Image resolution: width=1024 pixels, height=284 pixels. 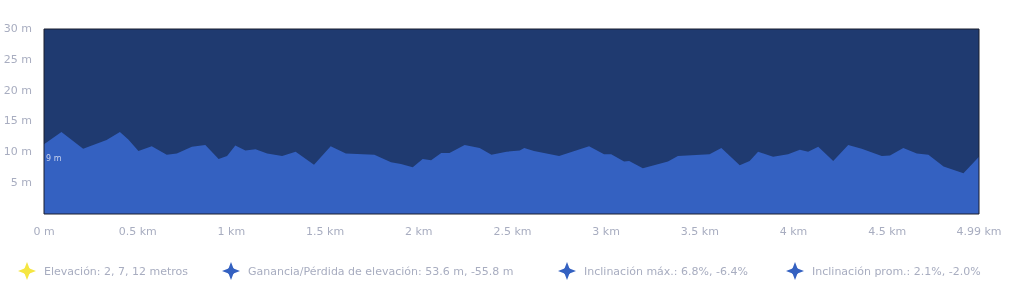 What do you see at coordinates (231, 232) in the screenshot?
I see `x-tick-label: 1 km` at bounding box center [231, 232].